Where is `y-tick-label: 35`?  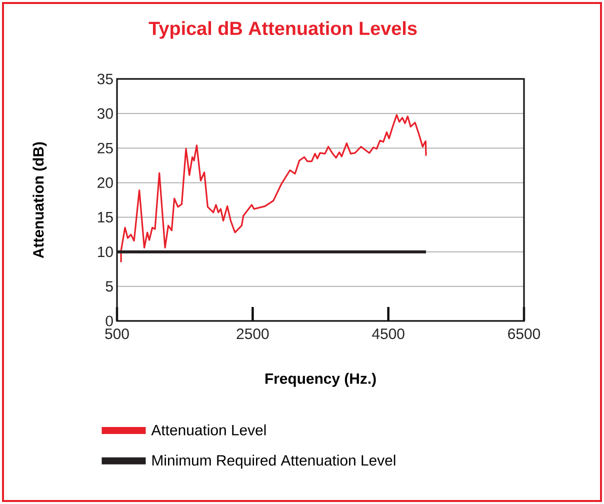 y-tick-label: 35 is located at coordinates (105, 79).